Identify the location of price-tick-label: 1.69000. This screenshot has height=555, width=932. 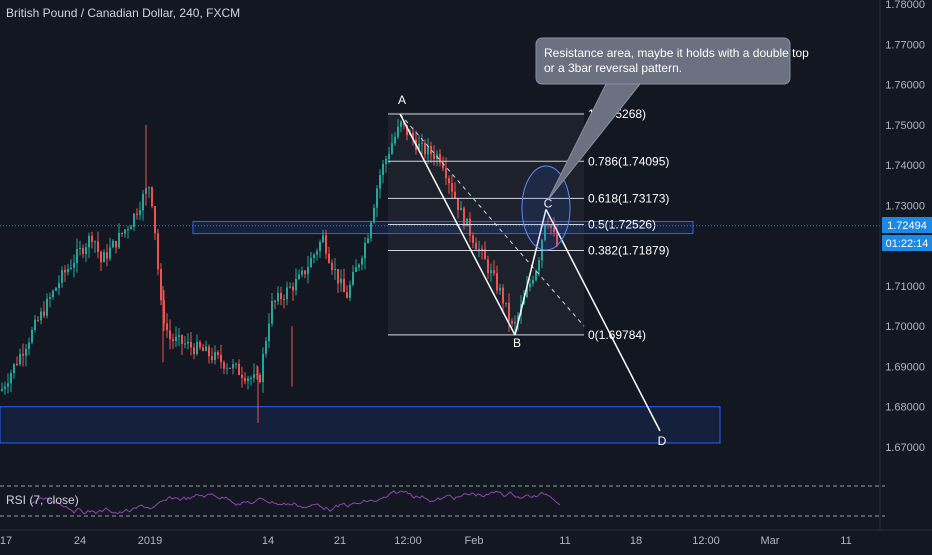
(905, 367).